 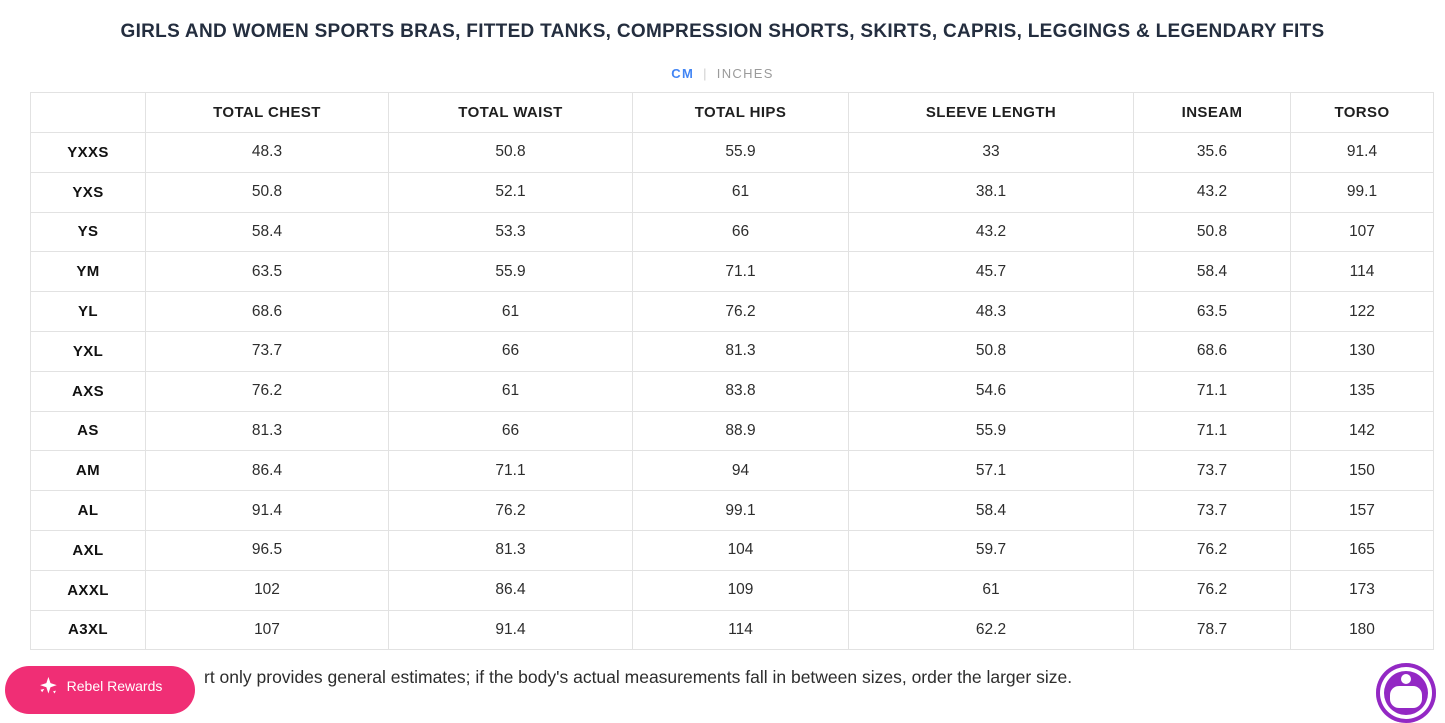 I want to click on unit-inches-tab: INCHES, so click(x=745, y=73).